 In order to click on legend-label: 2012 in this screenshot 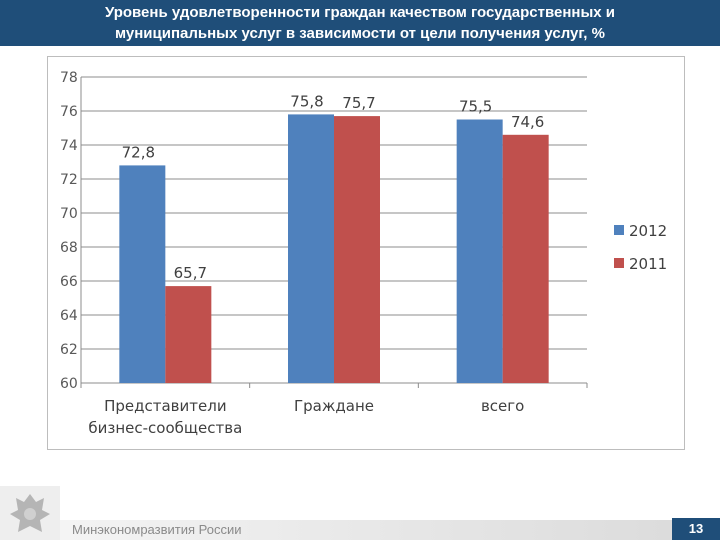, I will do `click(648, 231)`.